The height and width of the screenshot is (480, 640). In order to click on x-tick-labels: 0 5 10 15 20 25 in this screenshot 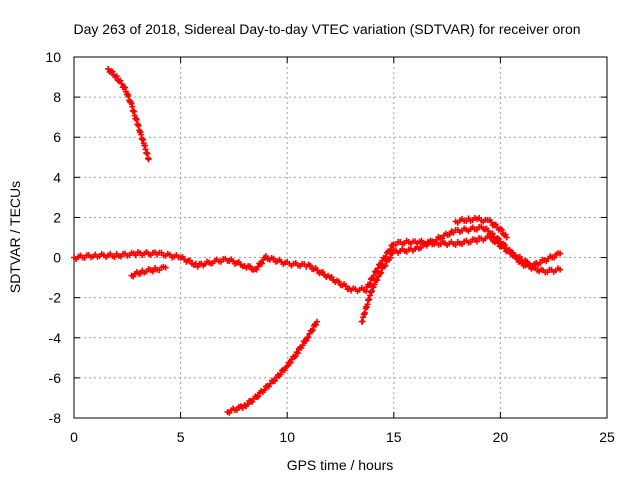, I will do `click(342, 437)`.